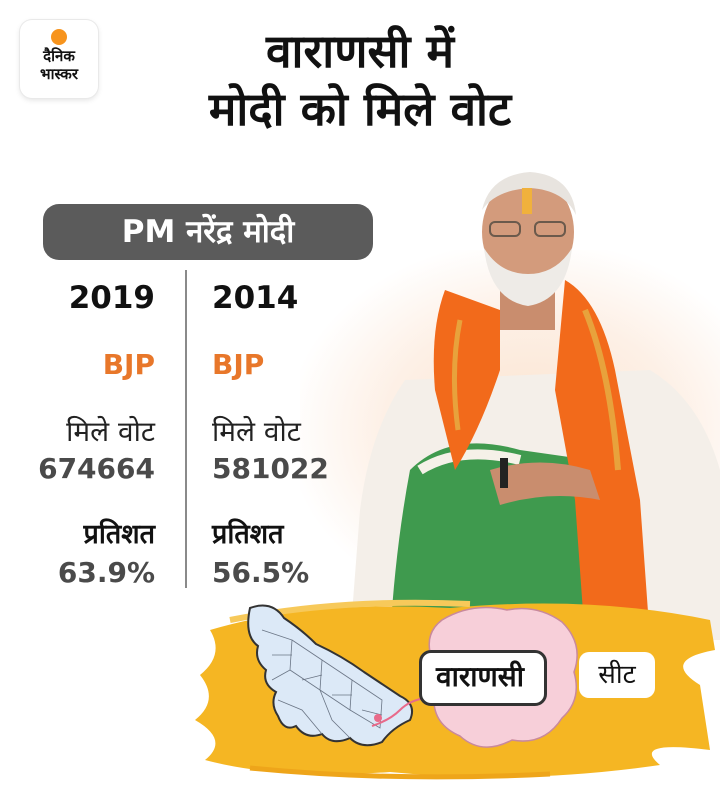 Image resolution: width=720 pixels, height=790 pixels. What do you see at coordinates (106, 572) in the screenshot?
I see `percent-value: 63.9%` at bounding box center [106, 572].